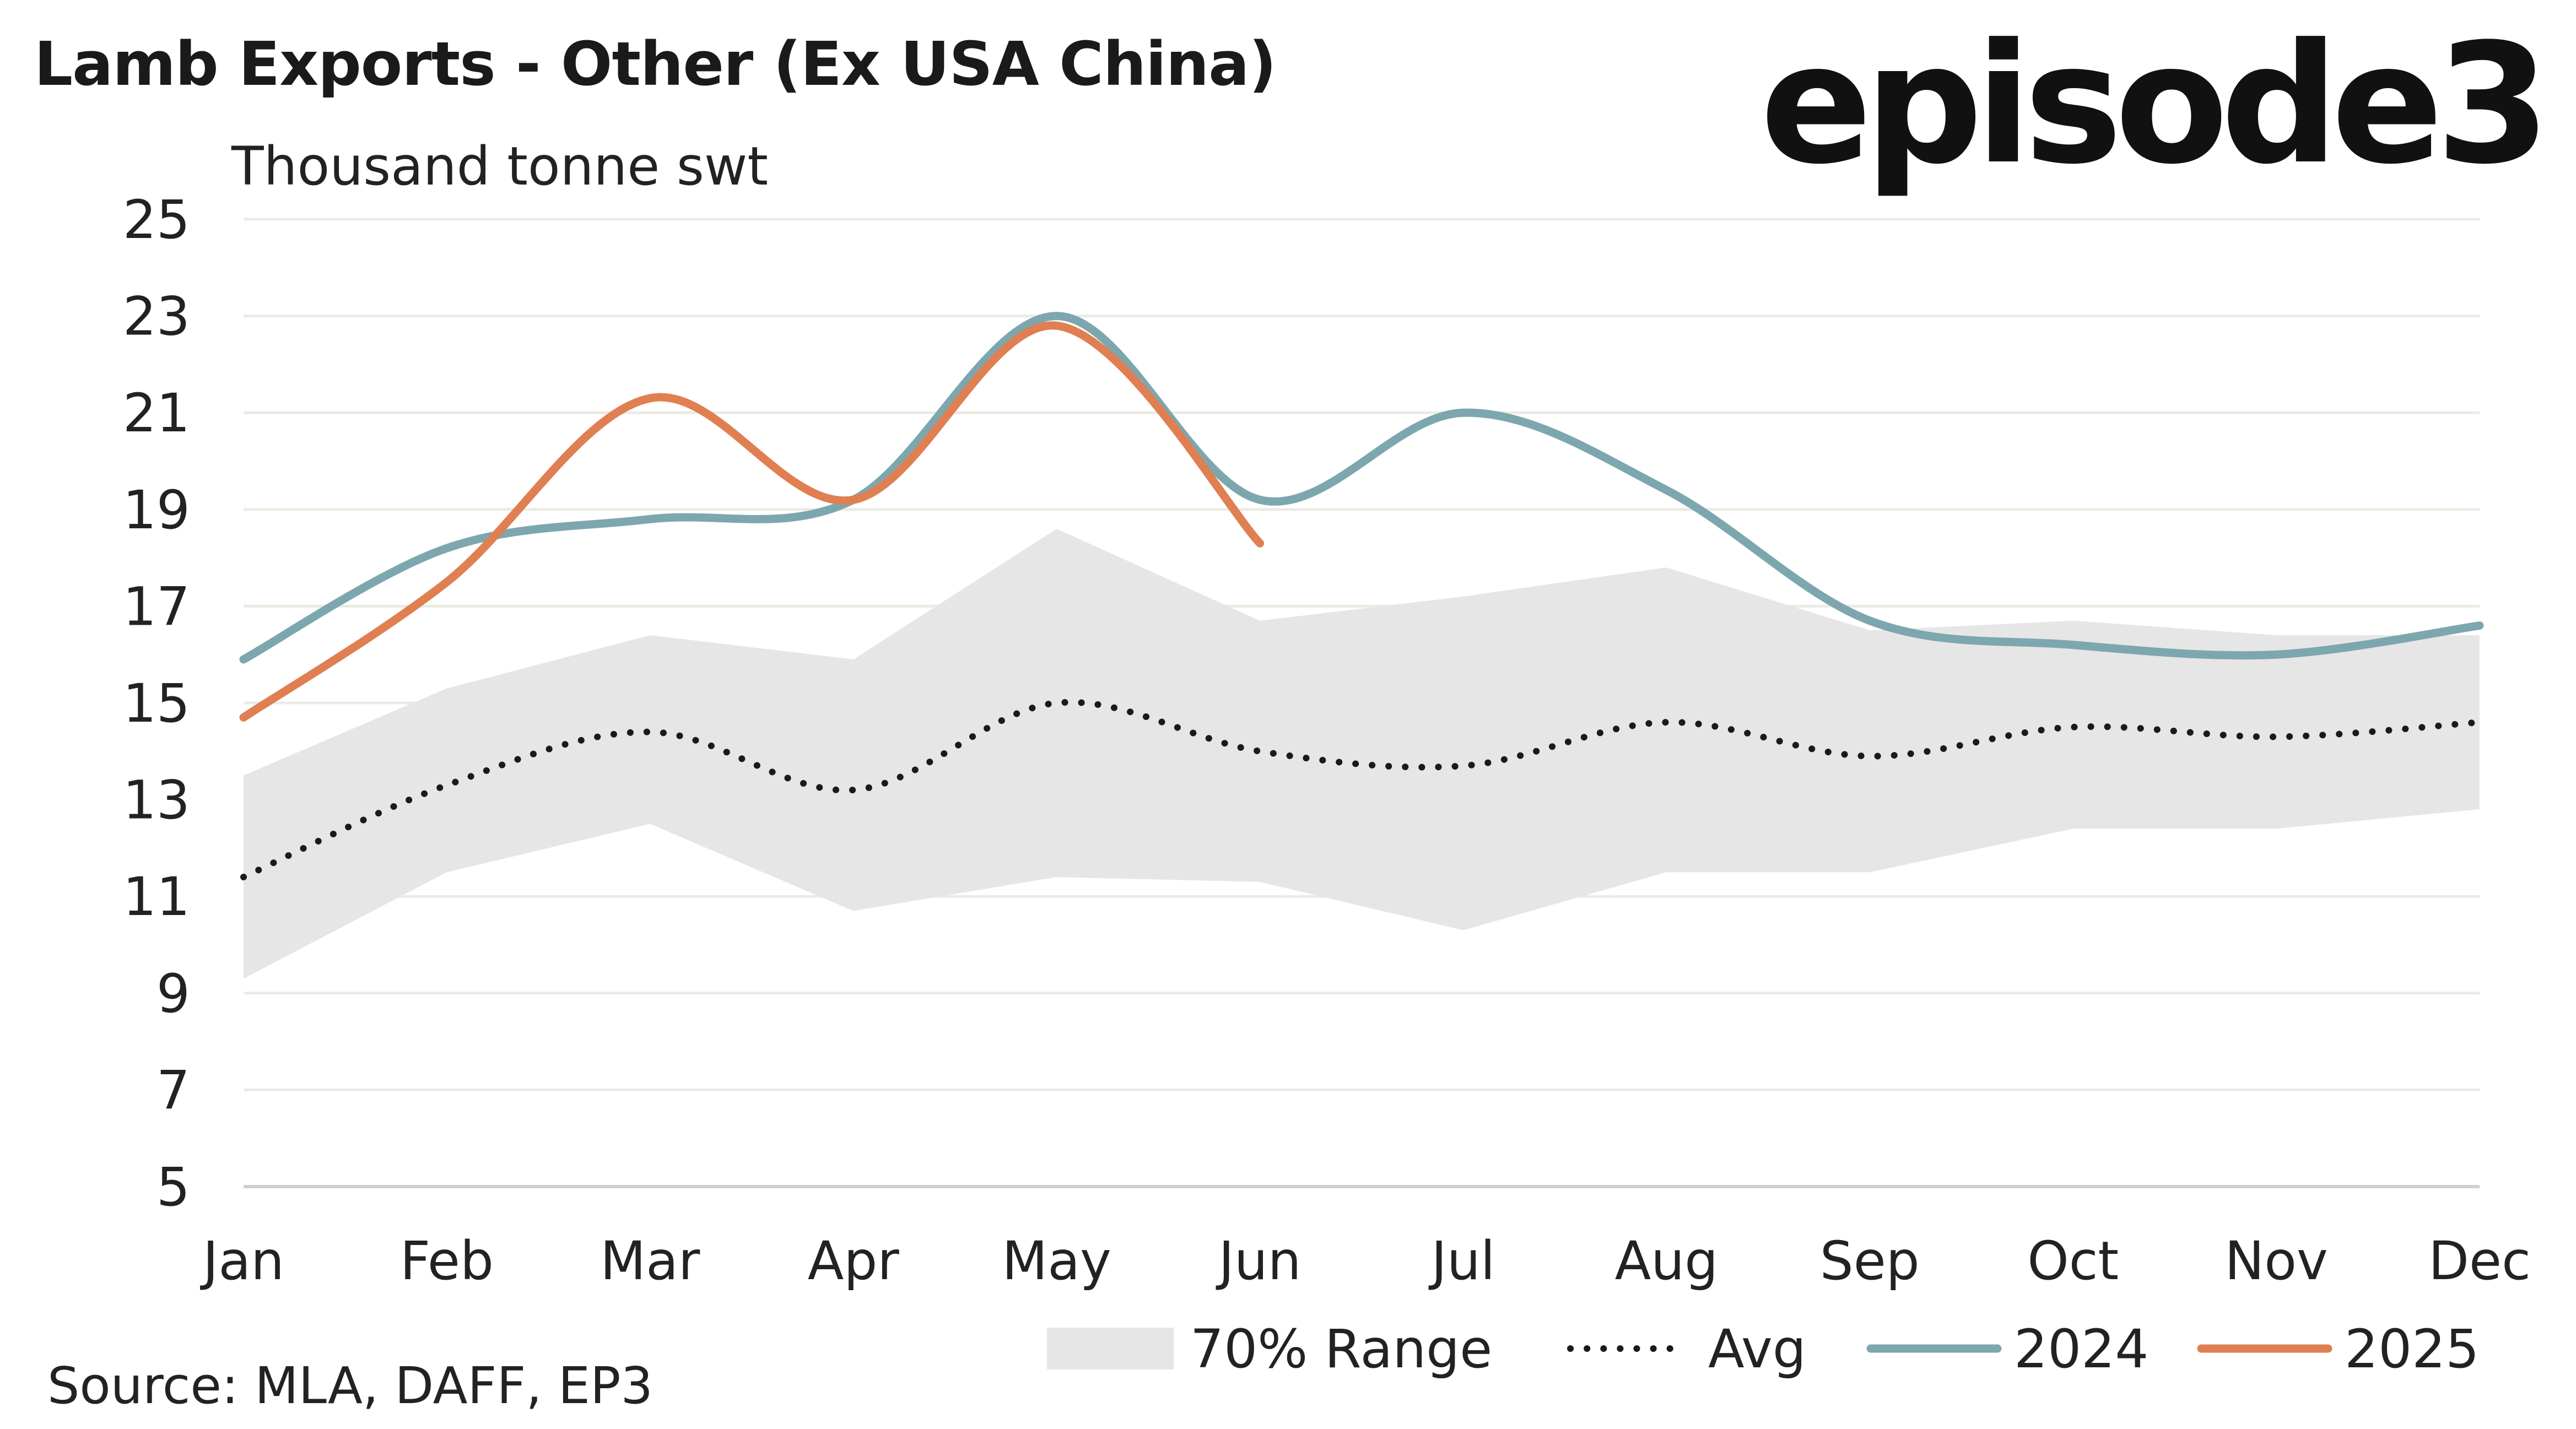  I want to click on x-tick-label: Jan, so click(242, 1261).